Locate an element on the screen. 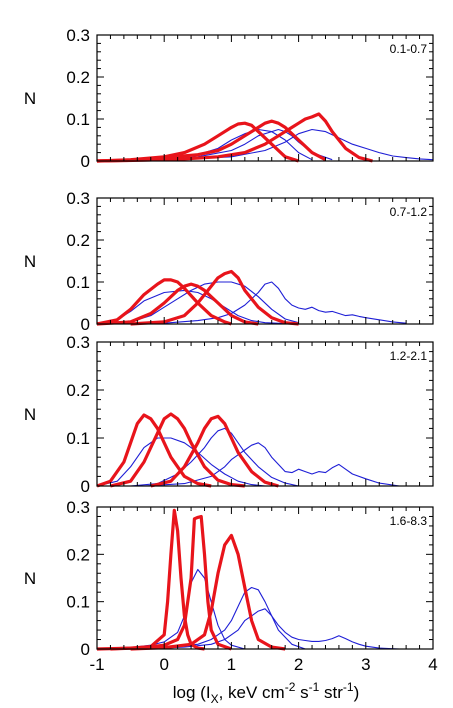 This screenshot has width=453, height=708. x-axis-label: log (IX, keV cm-2 s-1 str-1) is located at coordinates (266, 693).